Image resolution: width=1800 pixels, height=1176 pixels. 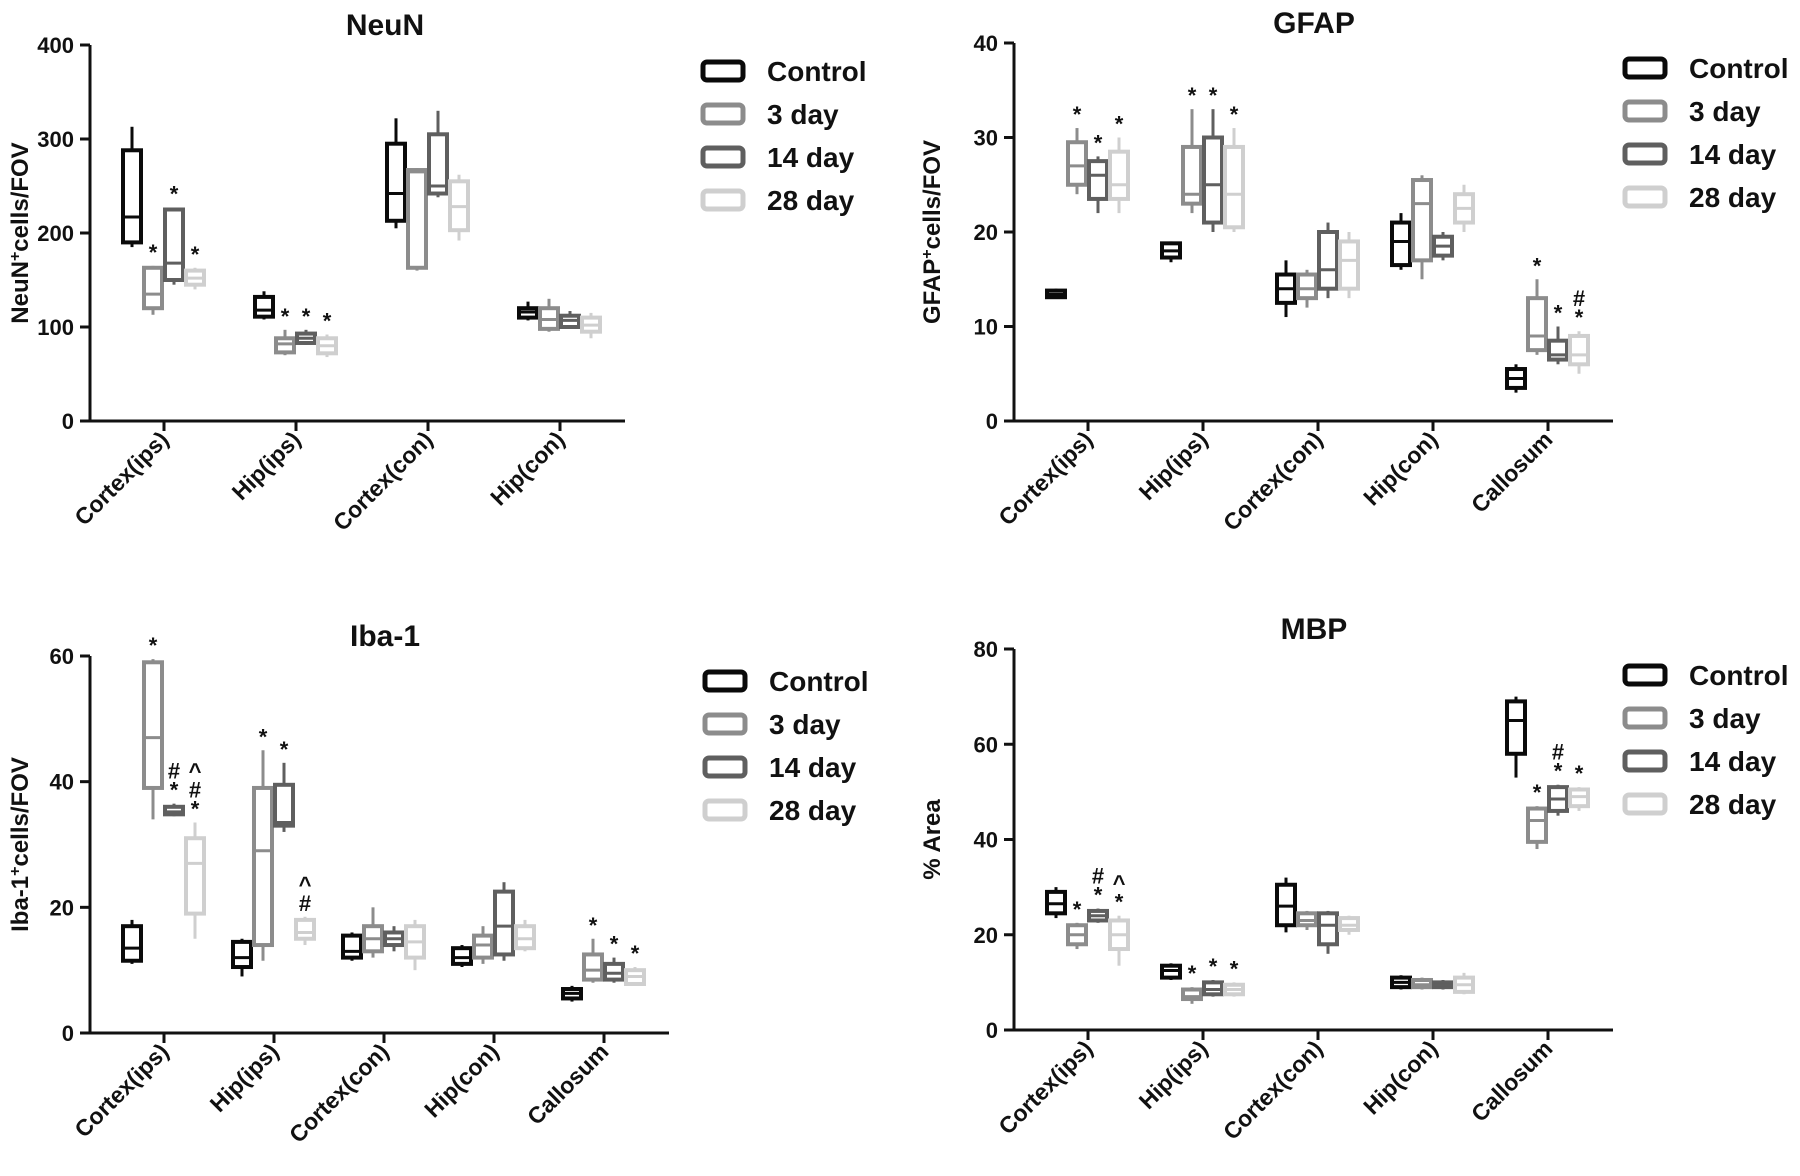 What do you see at coordinates (121, 478) in the screenshot?
I see `x-tick-label: Cortex(ips)` at bounding box center [121, 478].